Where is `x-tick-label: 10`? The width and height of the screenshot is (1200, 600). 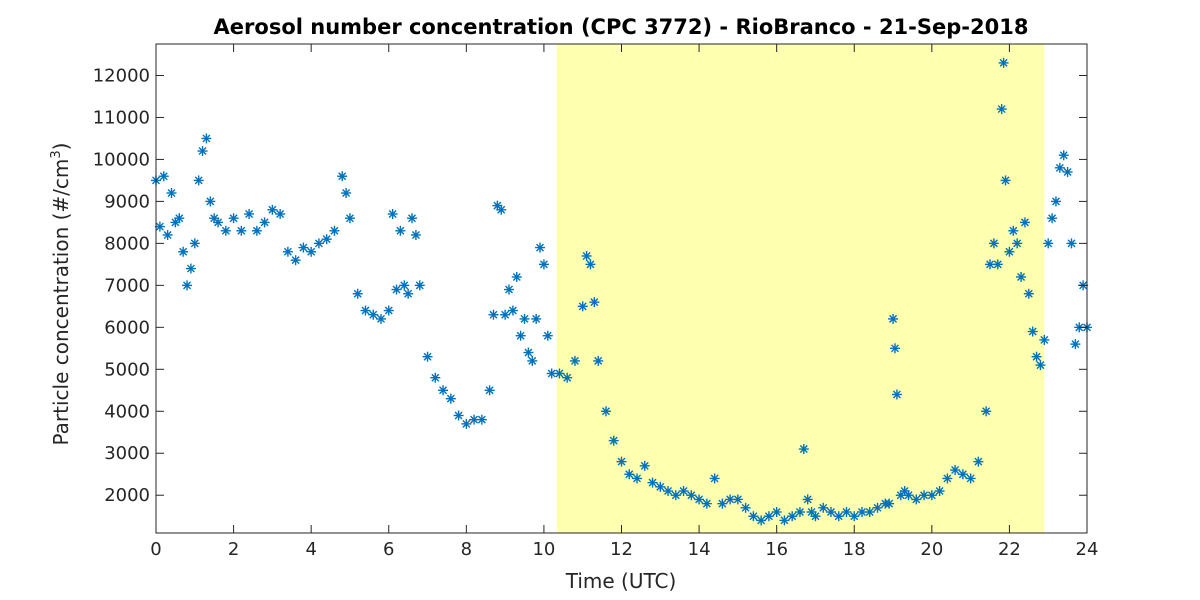 x-tick-label: 10 is located at coordinates (543, 549).